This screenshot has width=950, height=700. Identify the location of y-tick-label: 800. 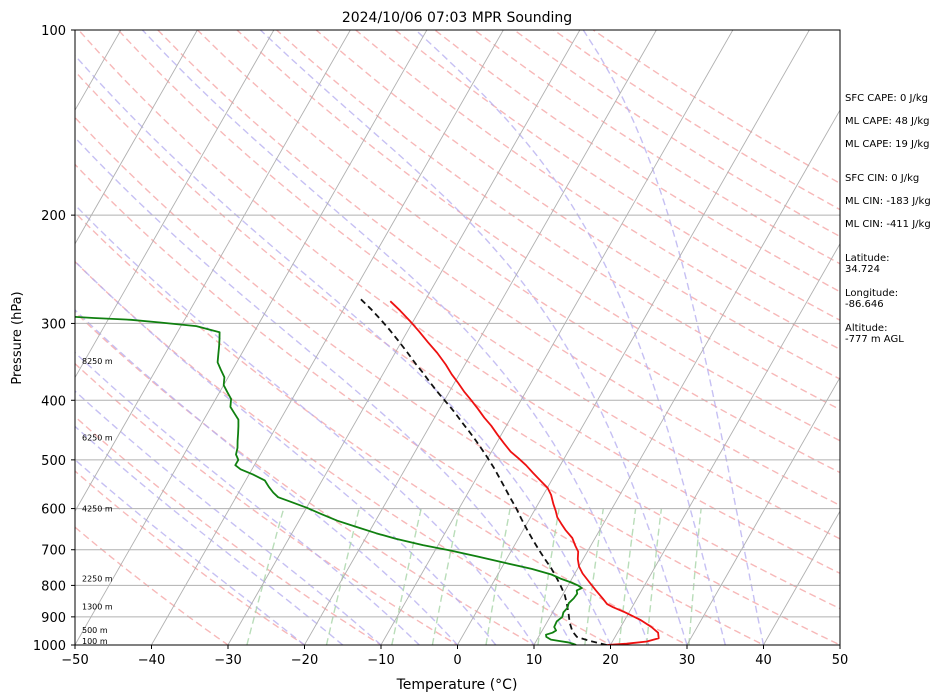
(53, 586).